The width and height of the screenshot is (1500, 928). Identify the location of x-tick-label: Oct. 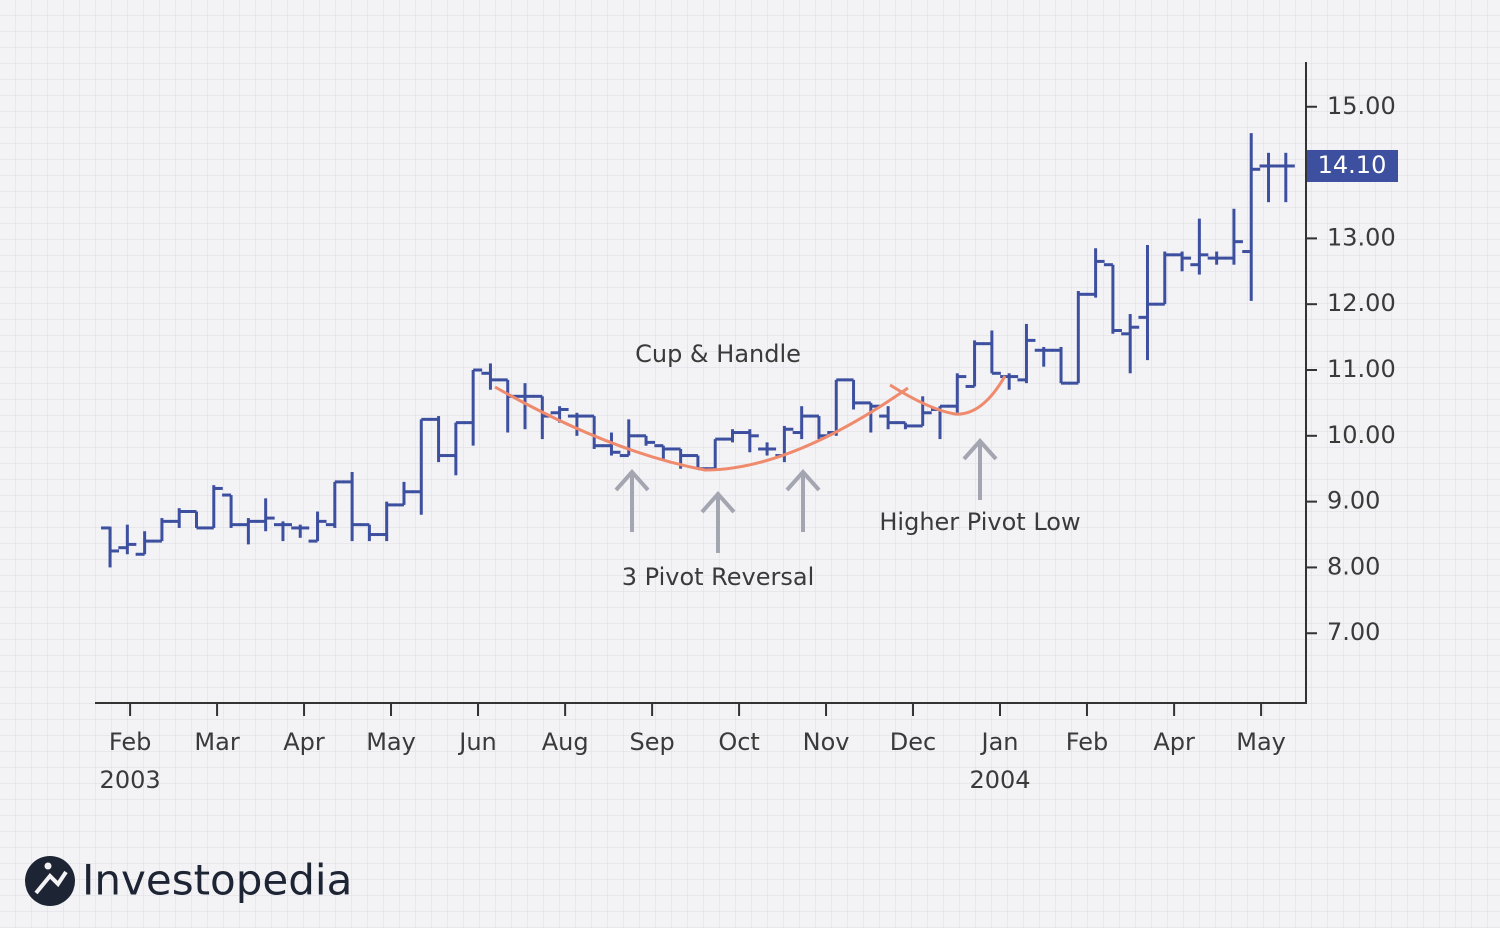
(739, 742).